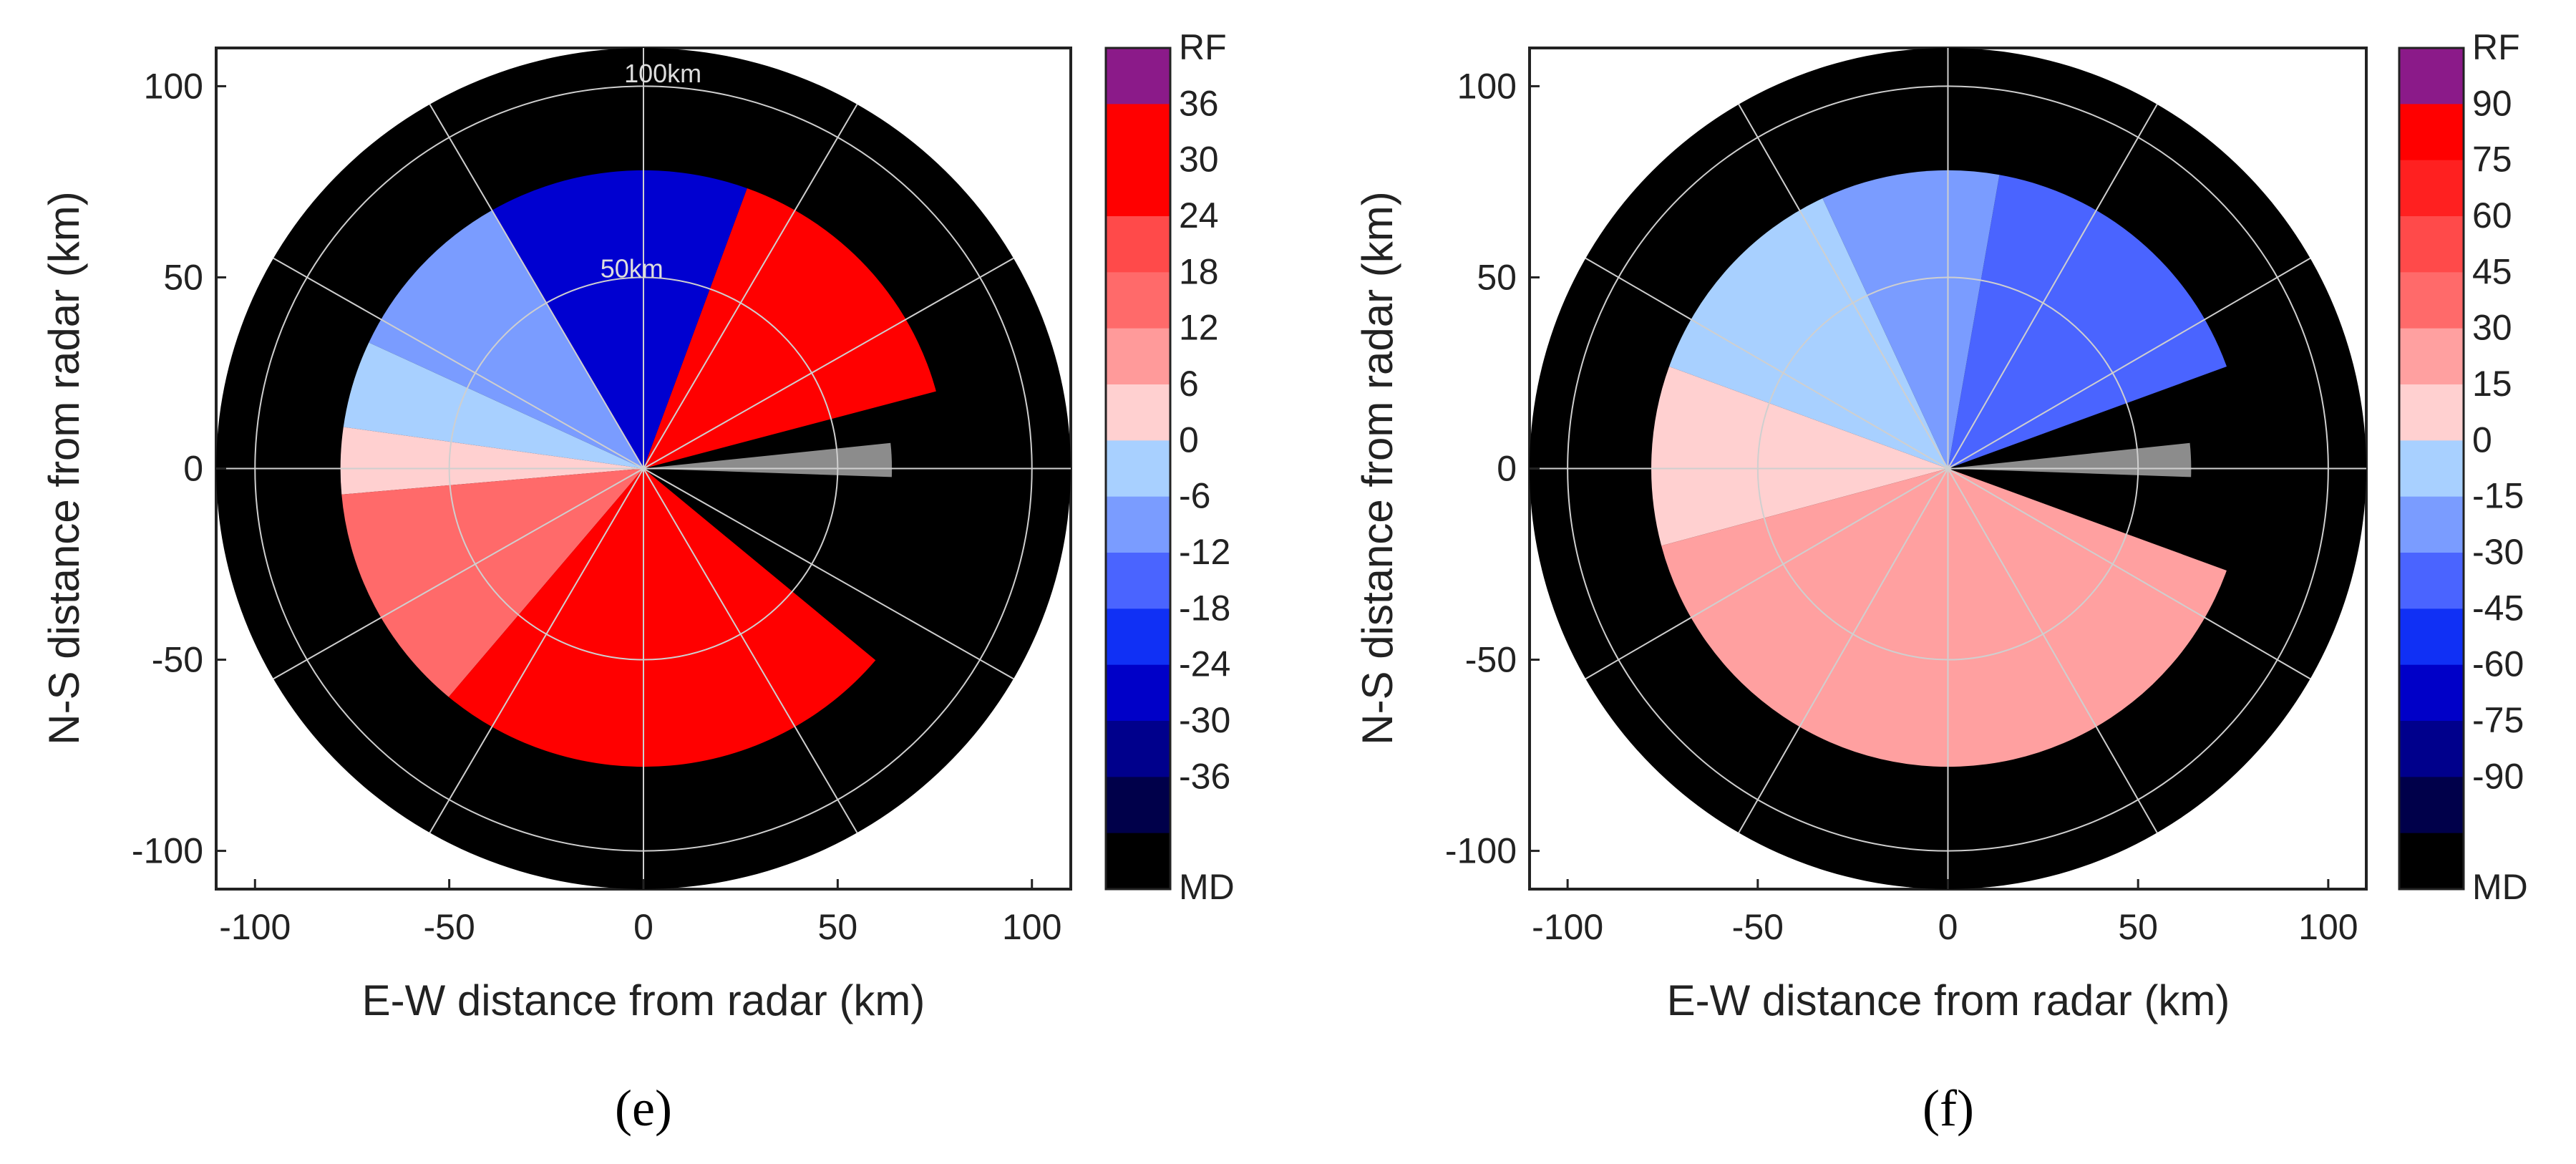 This screenshot has width=2576, height=1164. I want to click on colorbar-label: 18, so click(1199, 271).